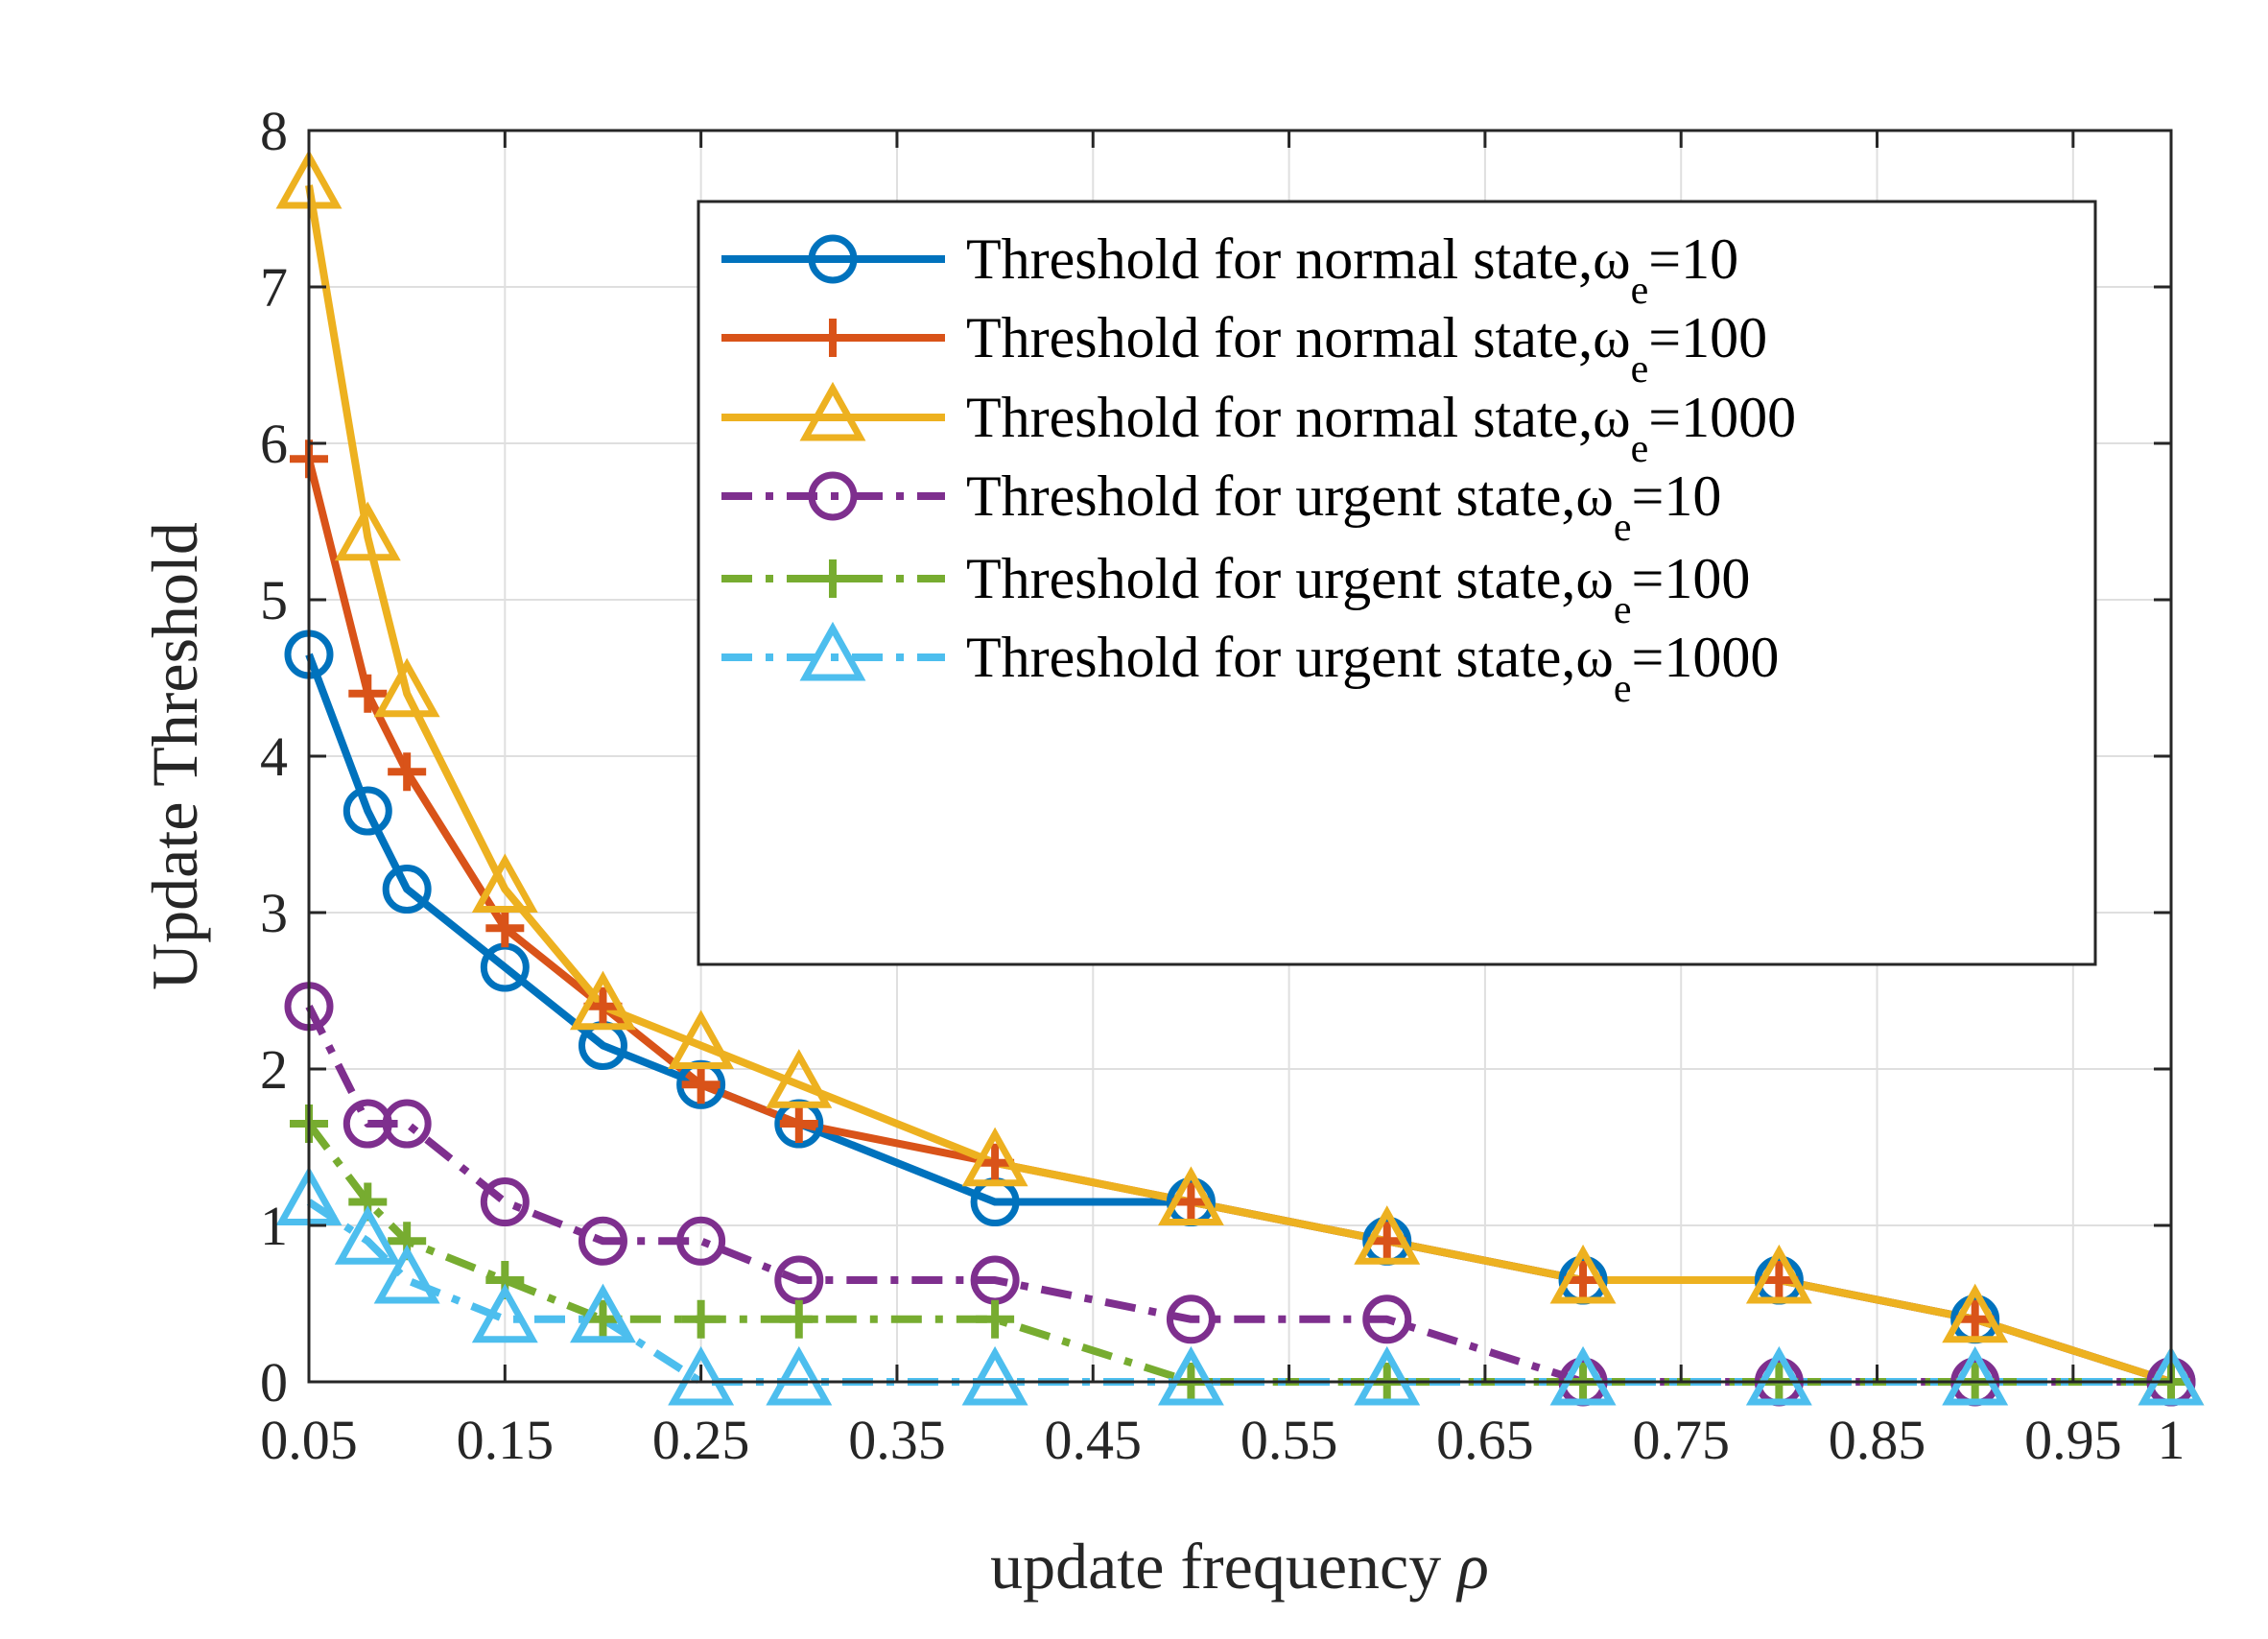 This screenshot has width=2268, height=1639. What do you see at coordinates (274, 1382) in the screenshot?
I see `y-tick-label: 0` at bounding box center [274, 1382].